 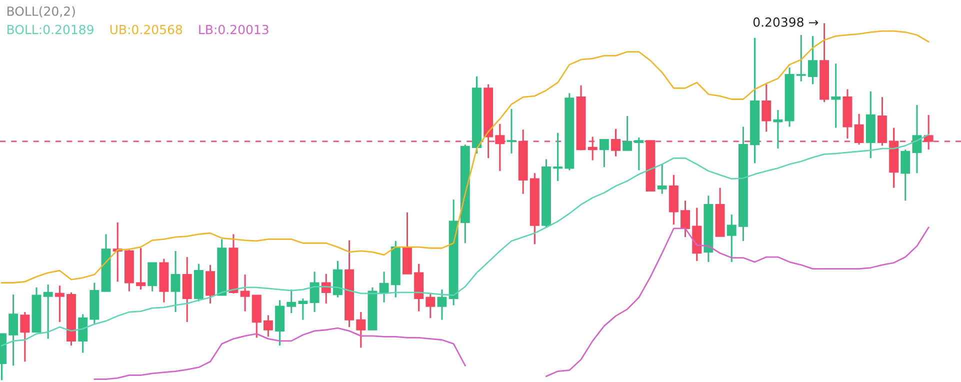 I want to click on text: UB:0.20568, so click(x=146, y=29).